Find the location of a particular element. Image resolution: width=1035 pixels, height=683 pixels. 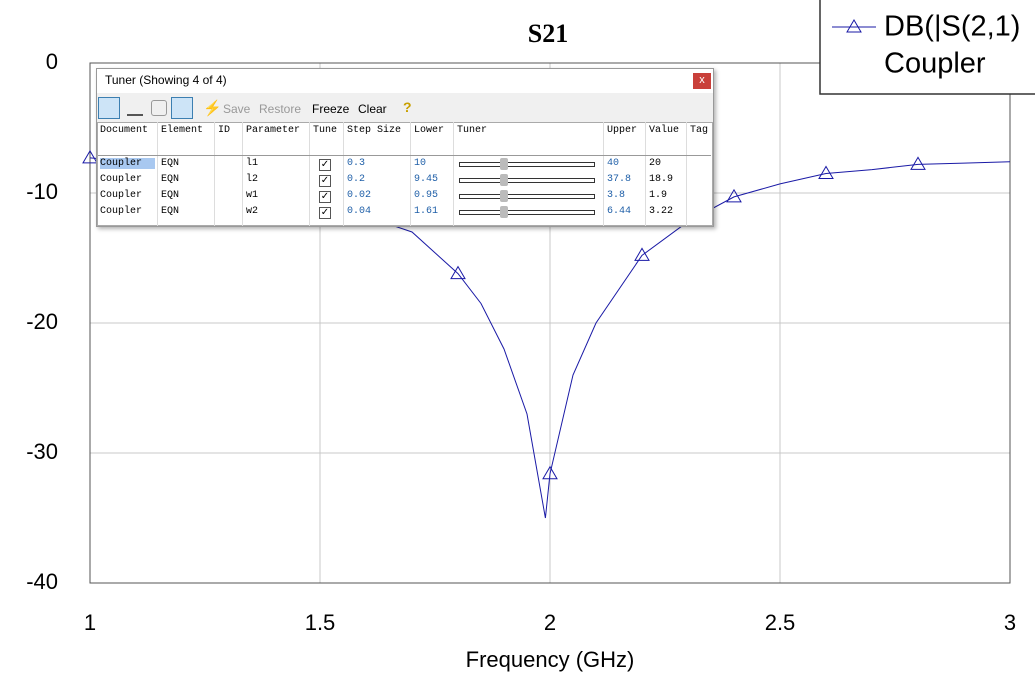

toolbar-button: Save is located at coordinates (237, 109).